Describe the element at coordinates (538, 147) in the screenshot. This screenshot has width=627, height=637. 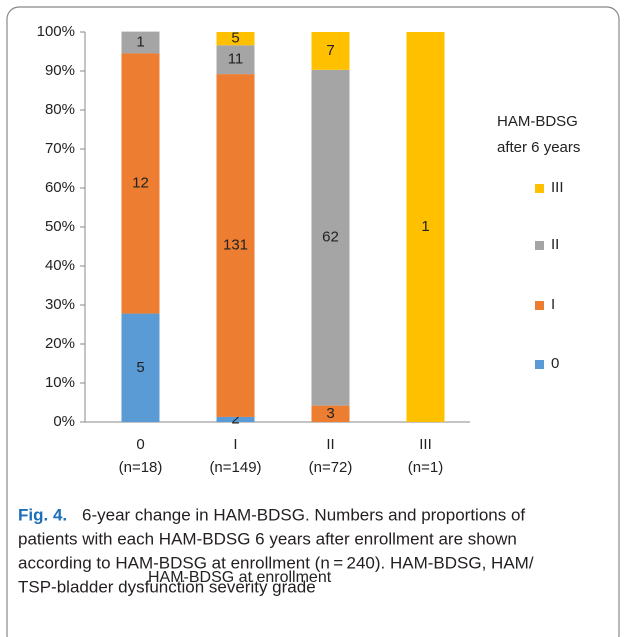
I see `legend-title: after 6 years` at that location.